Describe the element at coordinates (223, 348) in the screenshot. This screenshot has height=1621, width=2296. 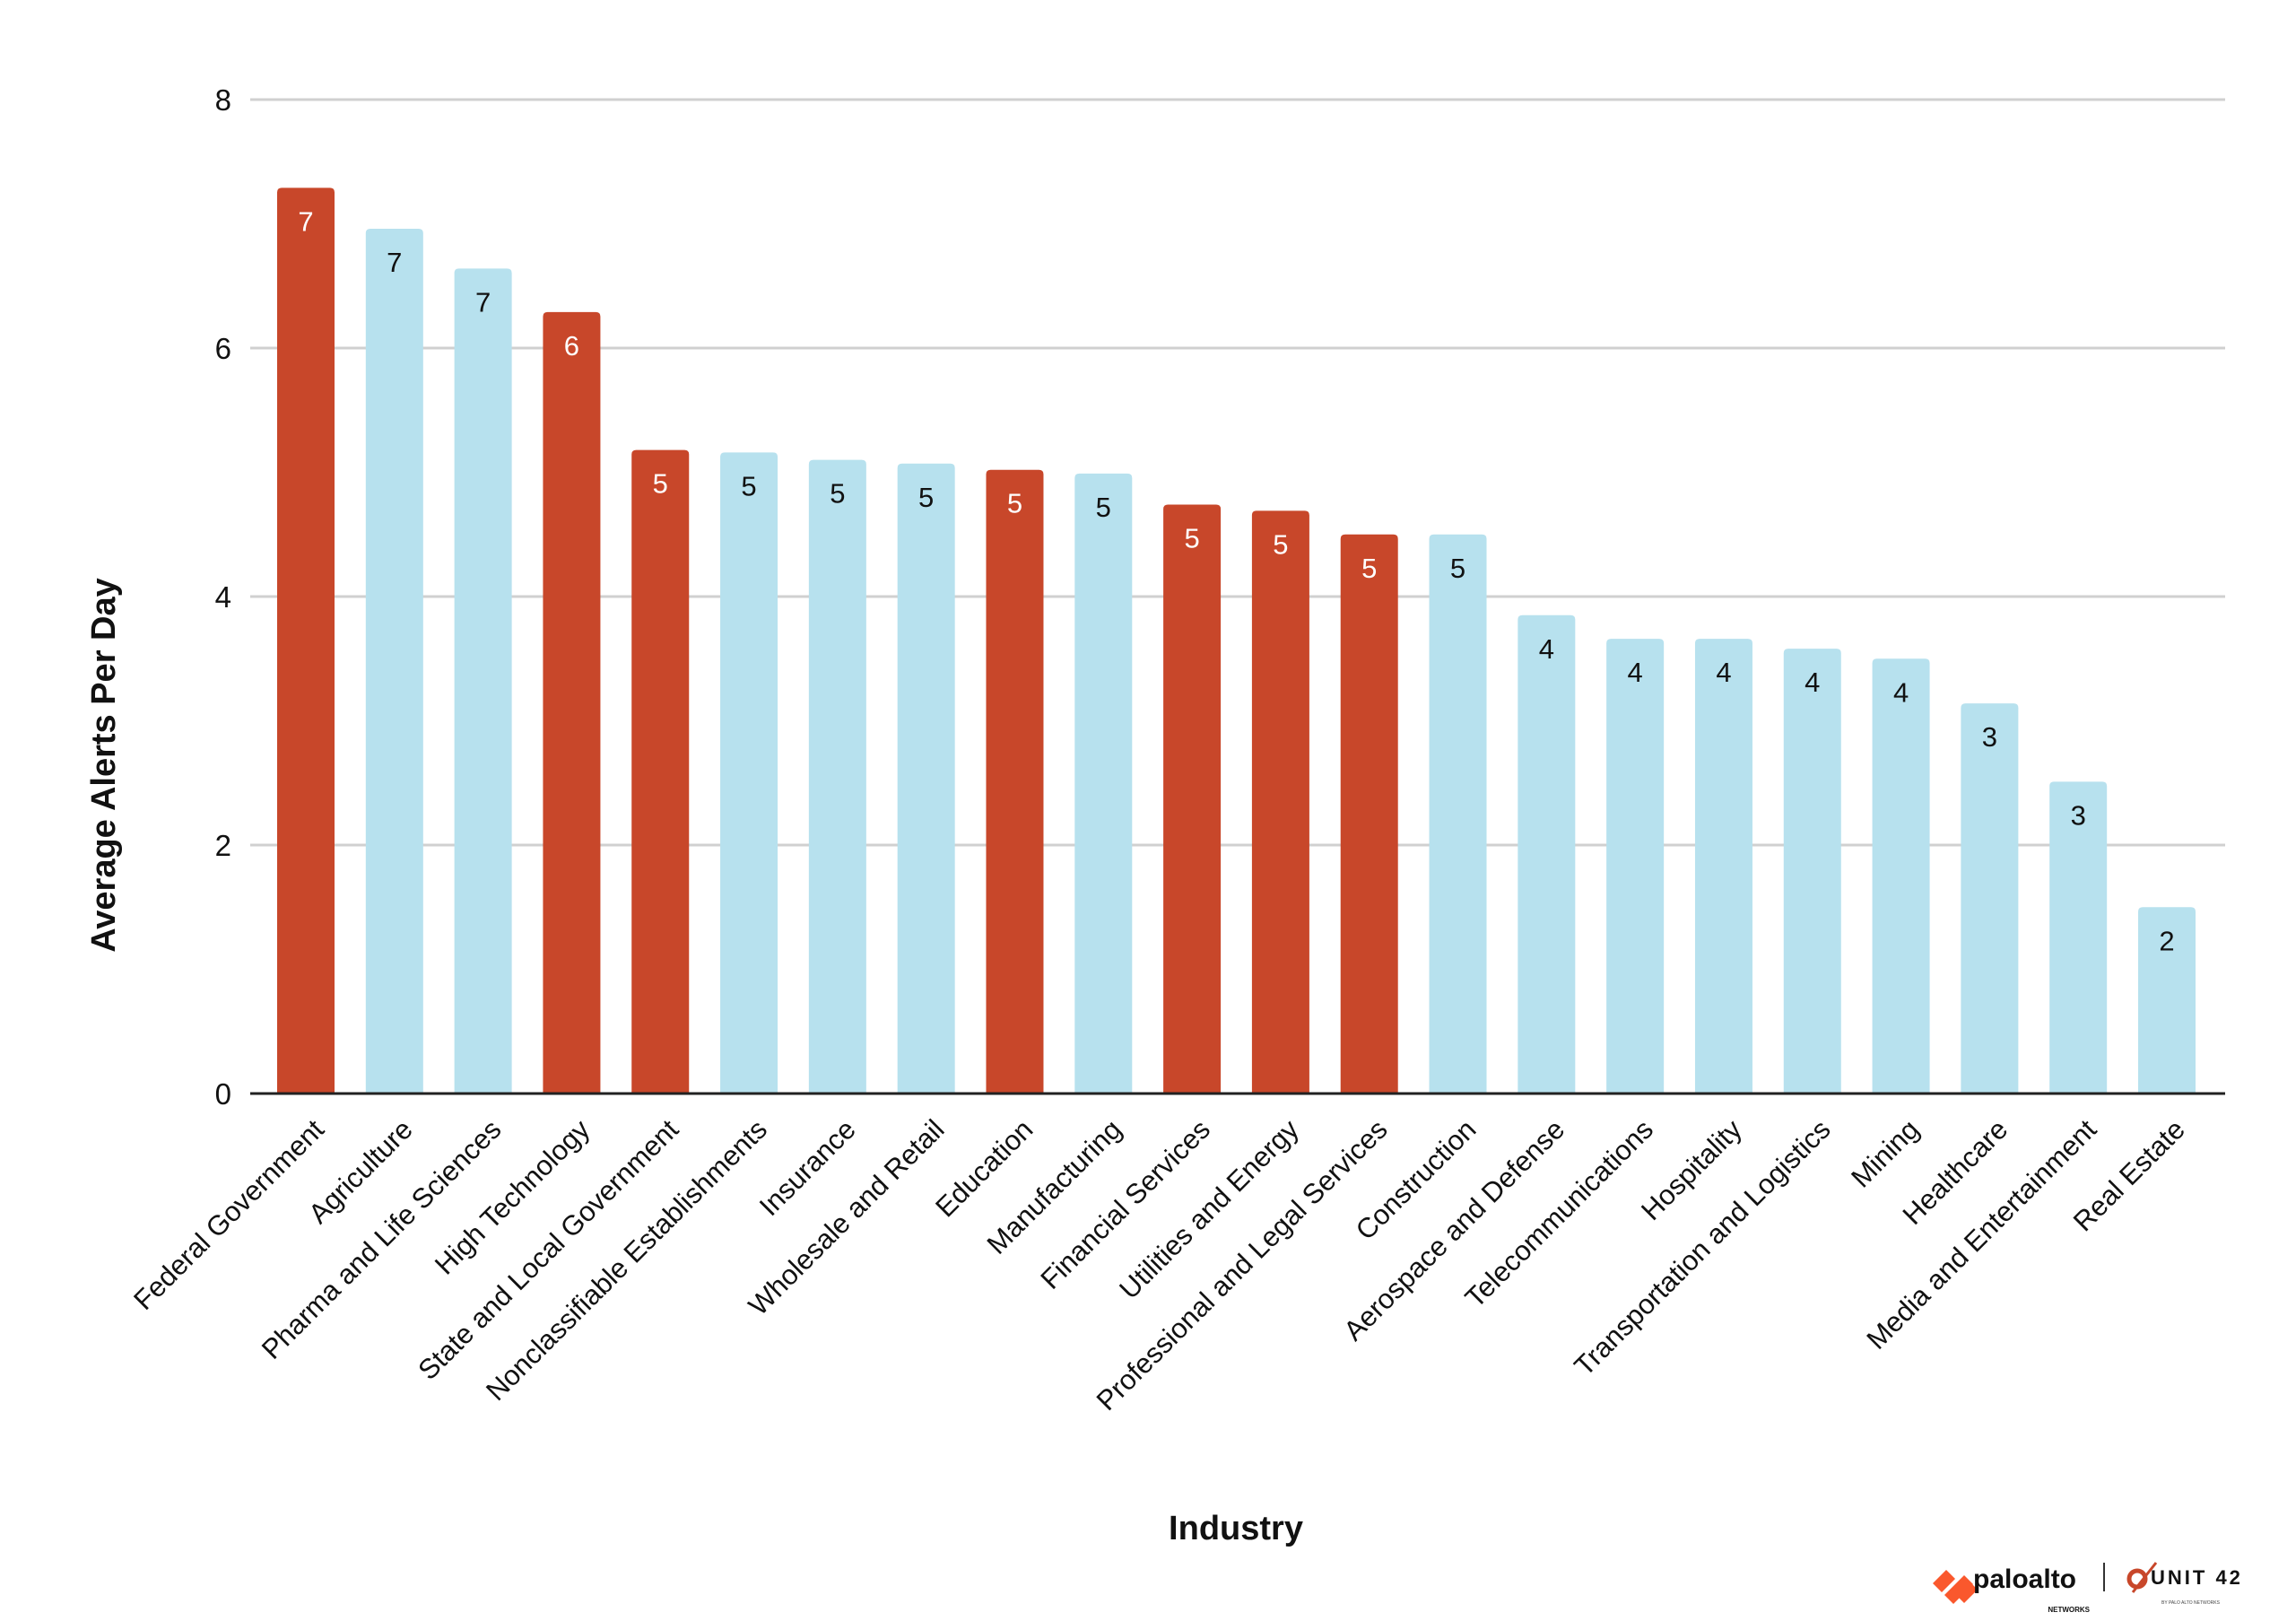
I see `y-tick-label: 6` at that location.